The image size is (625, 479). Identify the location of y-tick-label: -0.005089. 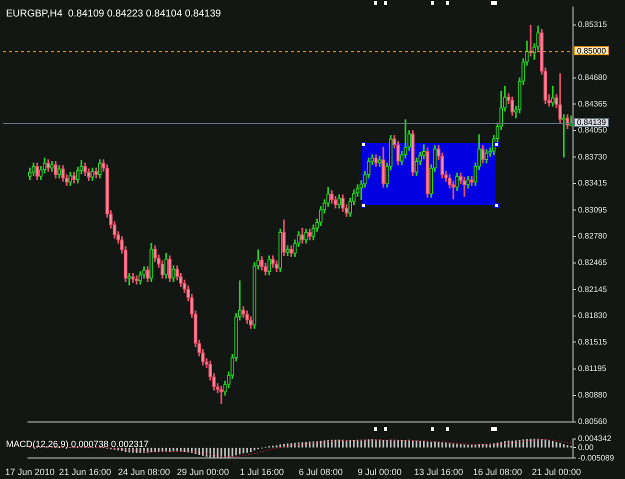
(596, 457).